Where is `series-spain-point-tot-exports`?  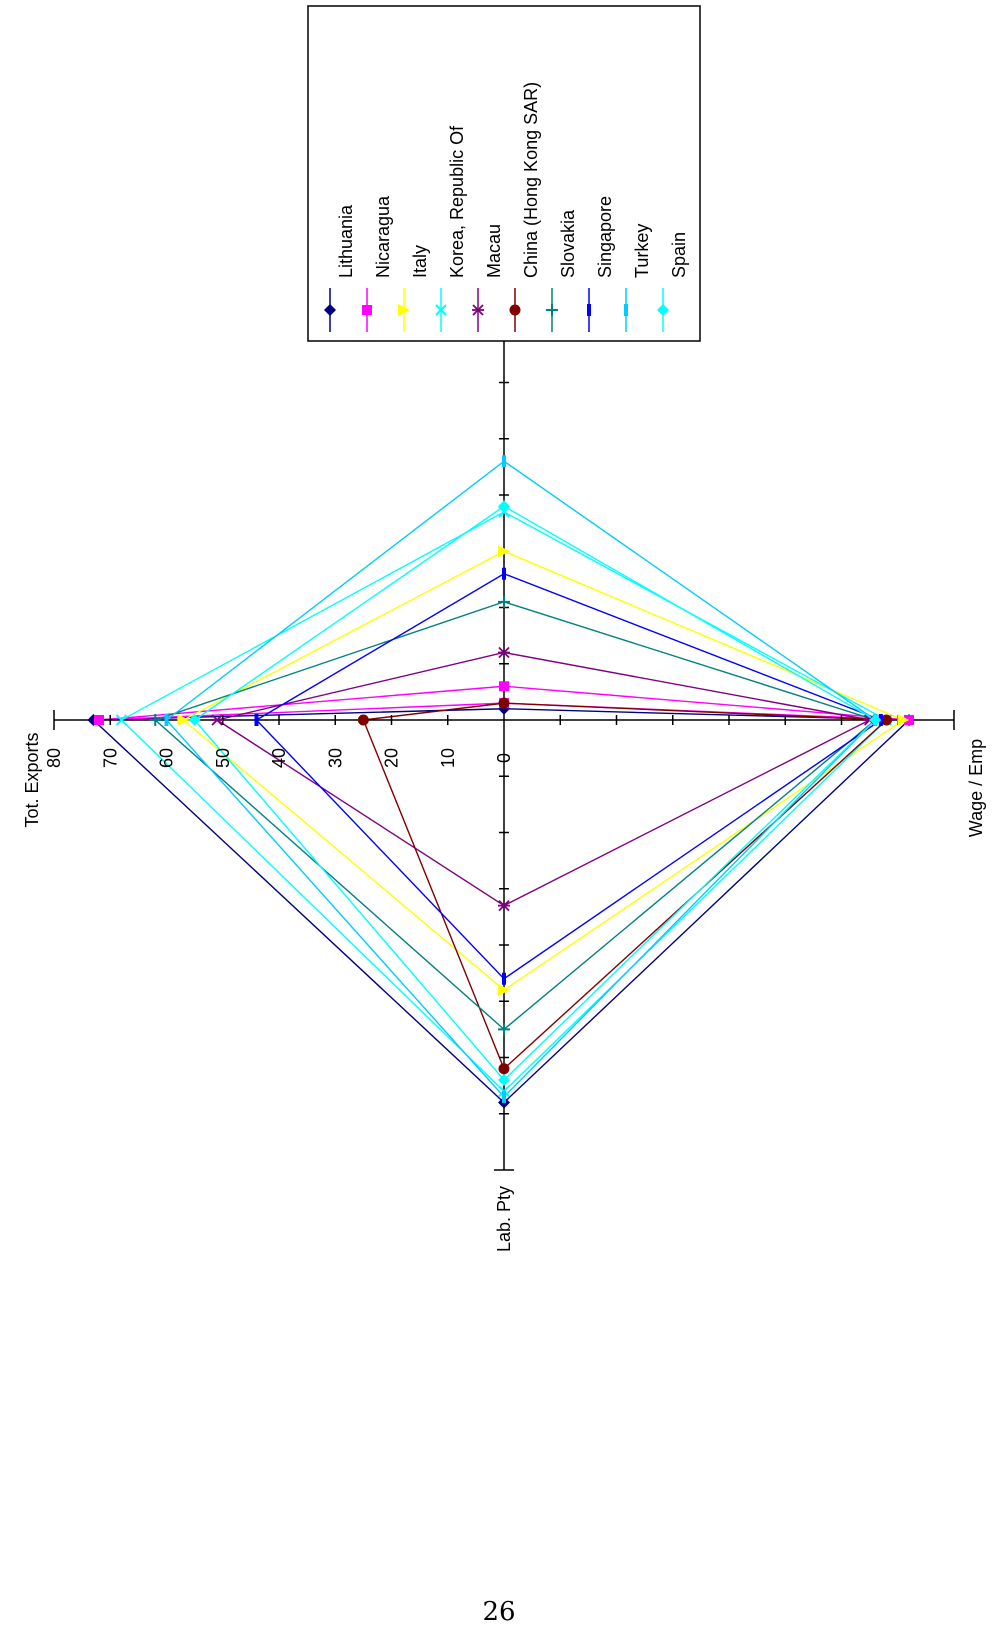
series-spain-point-tot-exports is located at coordinates (194, 720).